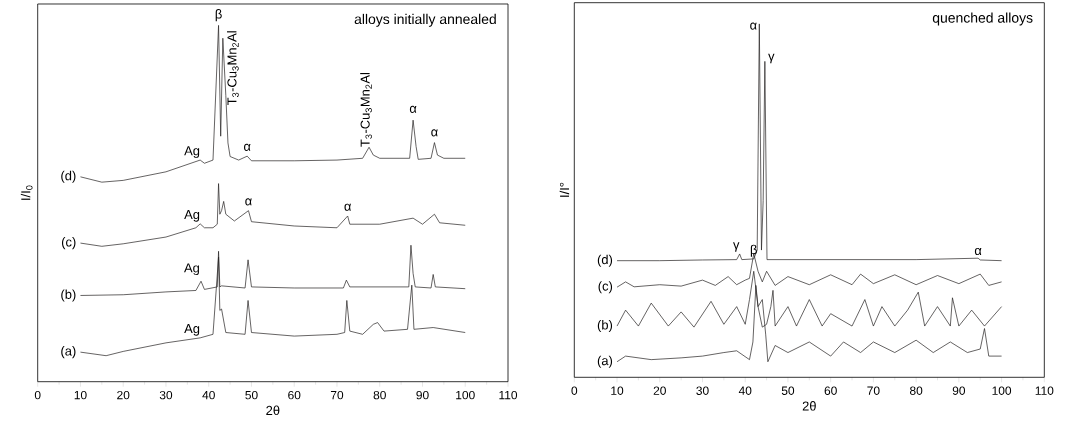 The height and width of the screenshot is (445, 1070). I want to click on annotation: alloys initially annealed, so click(425, 20).